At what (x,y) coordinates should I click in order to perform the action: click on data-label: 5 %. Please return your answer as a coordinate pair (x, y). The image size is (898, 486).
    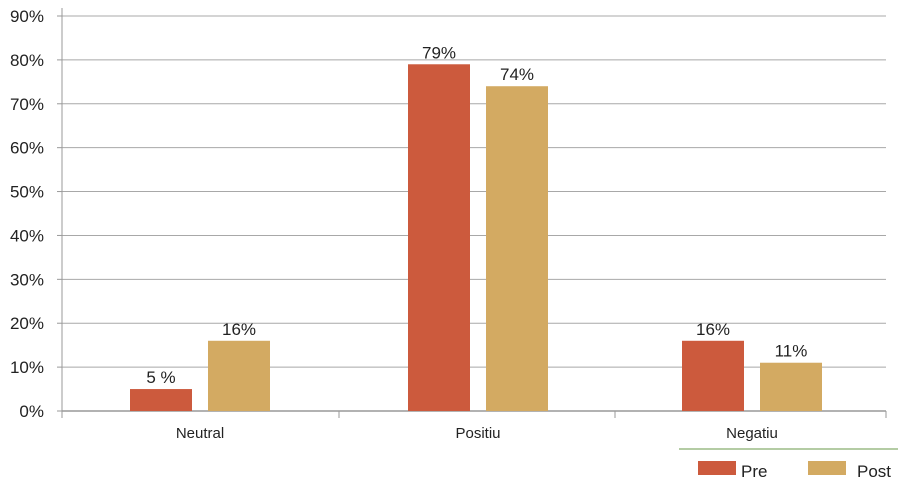
    Looking at the image, I should click on (160, 377).